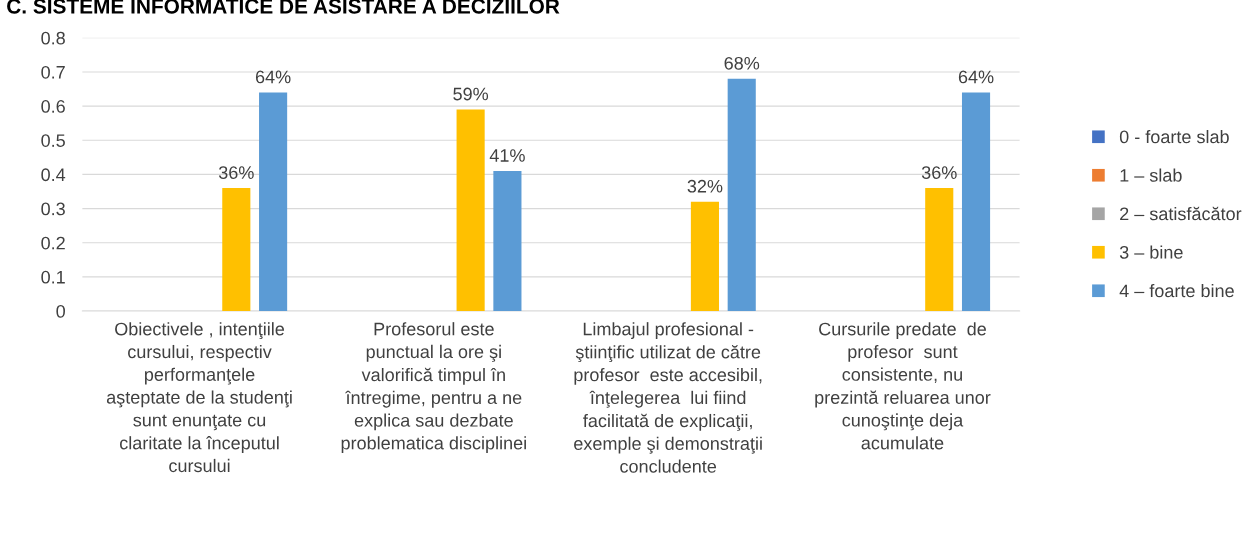 The width and height of the screenshot is (1248, 540). Describe the element at coordinates (507, 155) in the screenshot. I see `data-label: 41%` at that location.